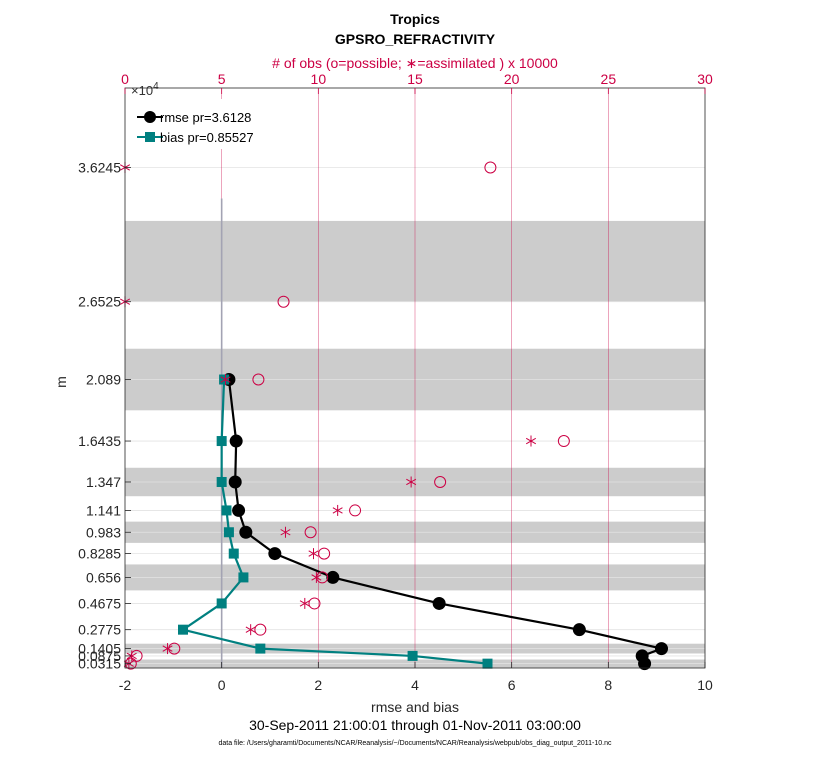 Image resolution: width=830 pixels, height=760 pixels. Describe the element at coordinates (222, 79) in the screenshot. I see `top-tick-label-1: 5` at that location.